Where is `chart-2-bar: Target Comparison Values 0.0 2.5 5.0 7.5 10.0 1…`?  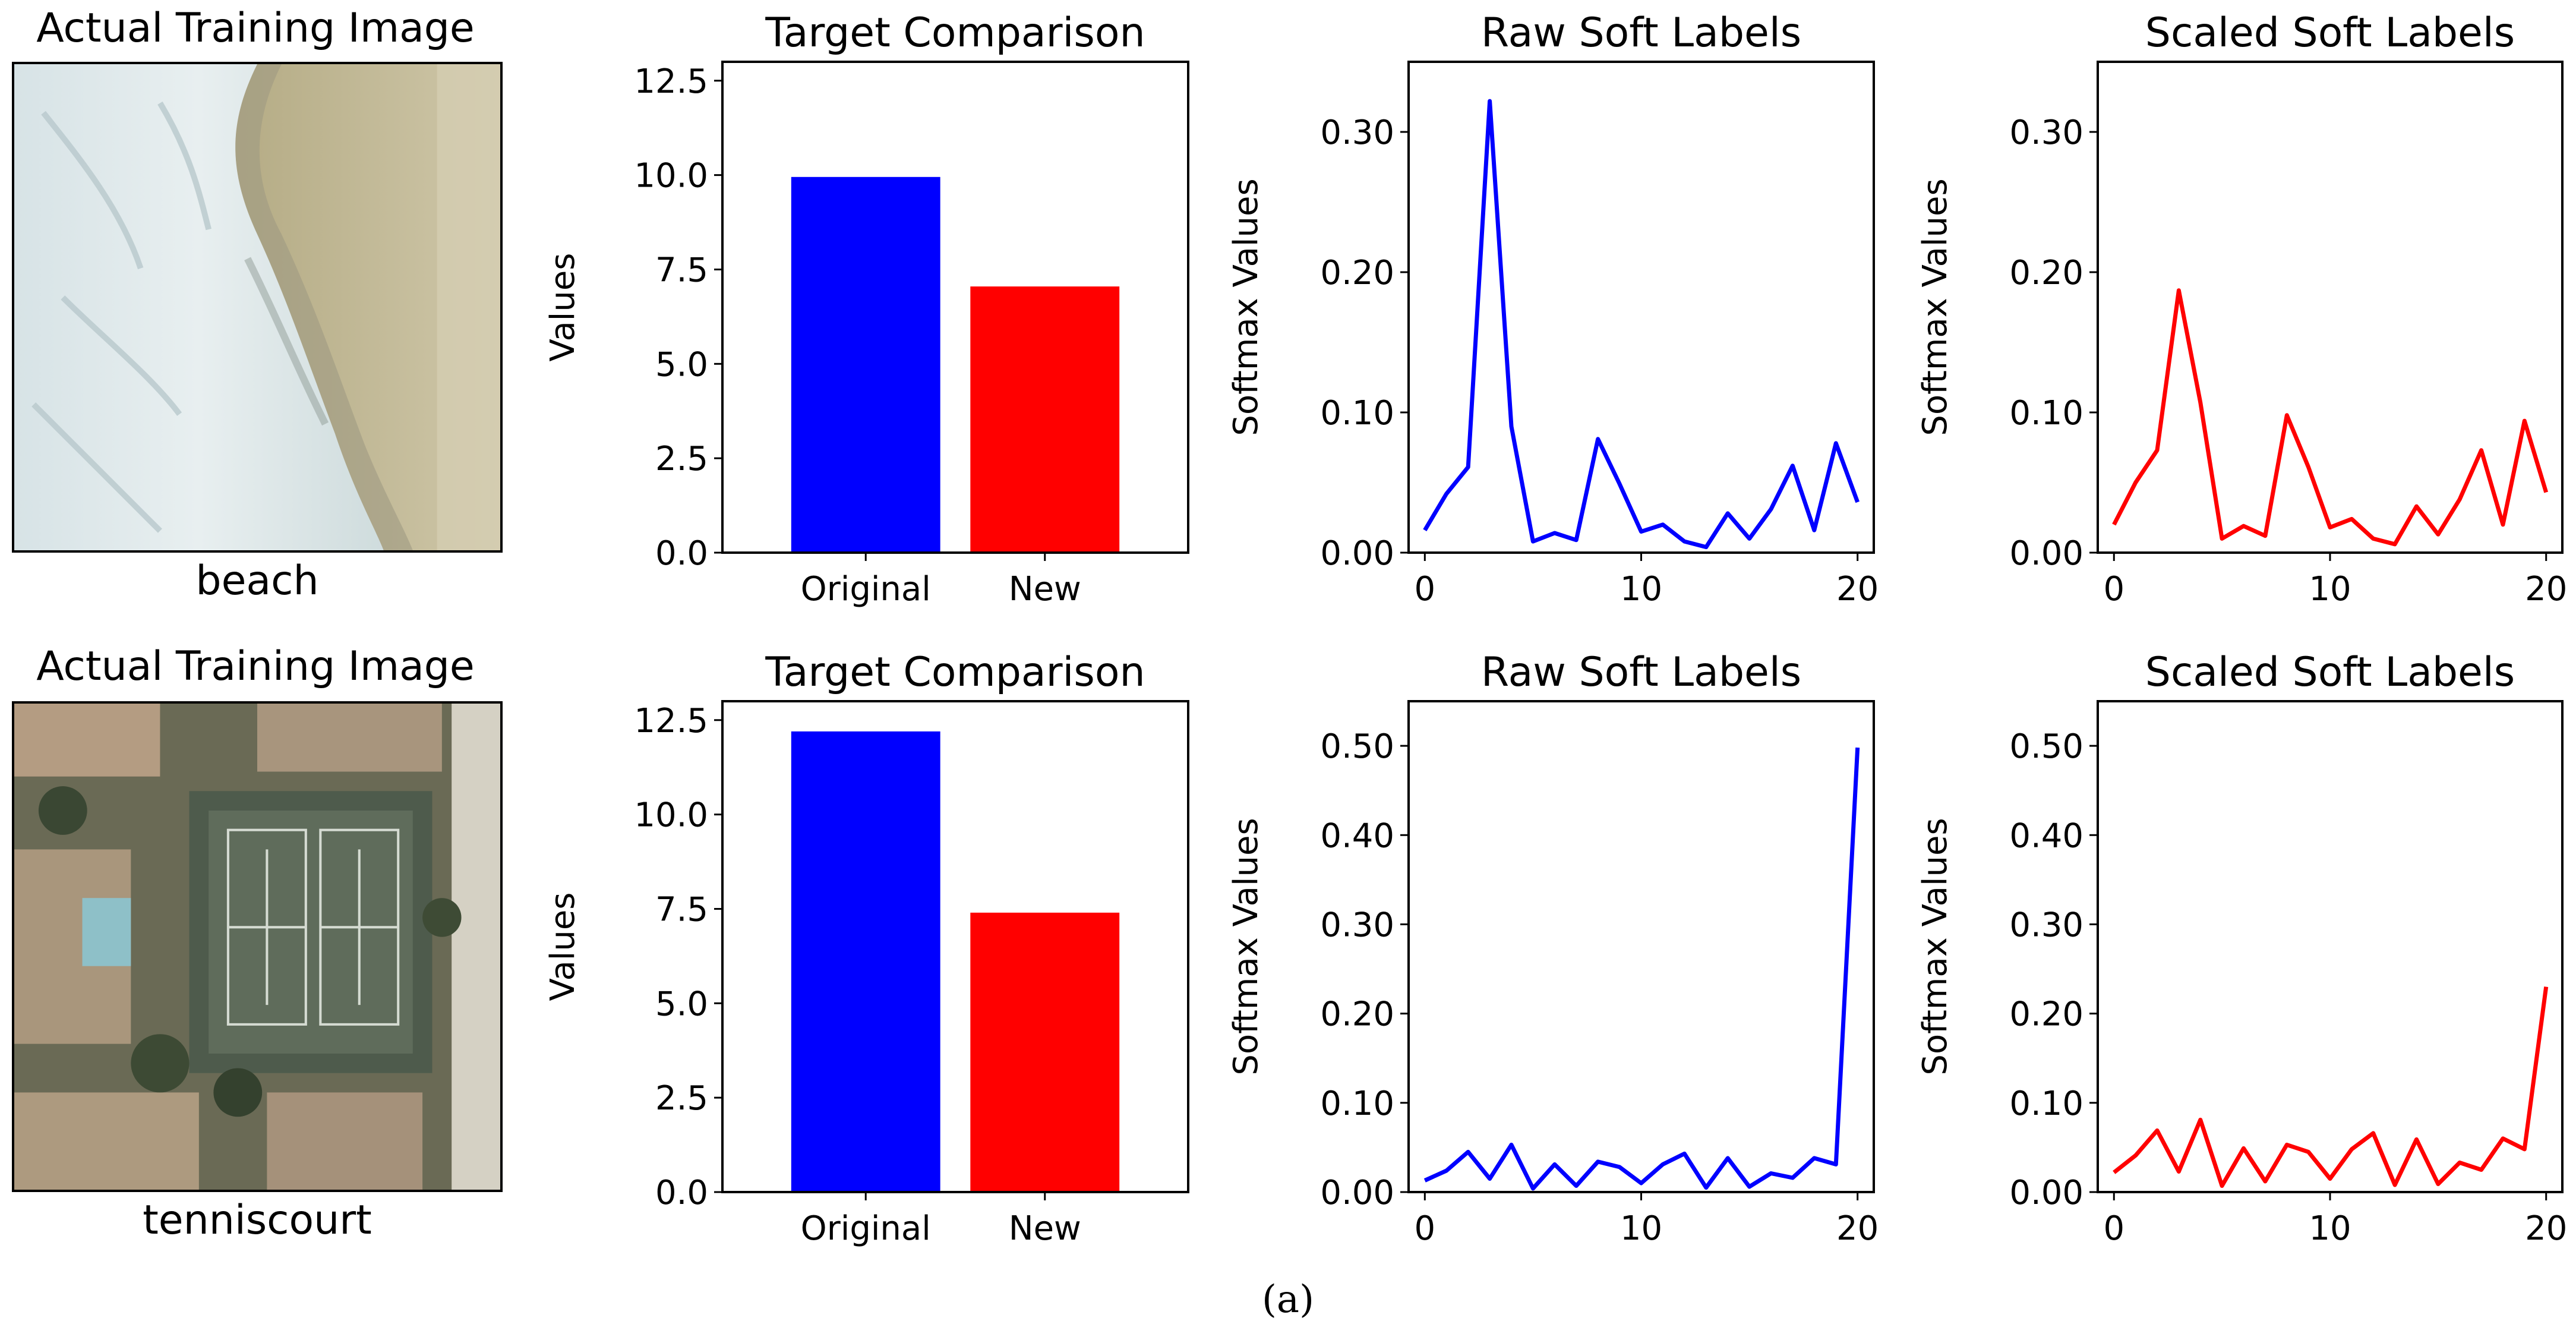
chart-2-bar: Target Comparison Values 0.0 2.5 5.0 7.5 10.0 1… is located at coordinates (866, 949).